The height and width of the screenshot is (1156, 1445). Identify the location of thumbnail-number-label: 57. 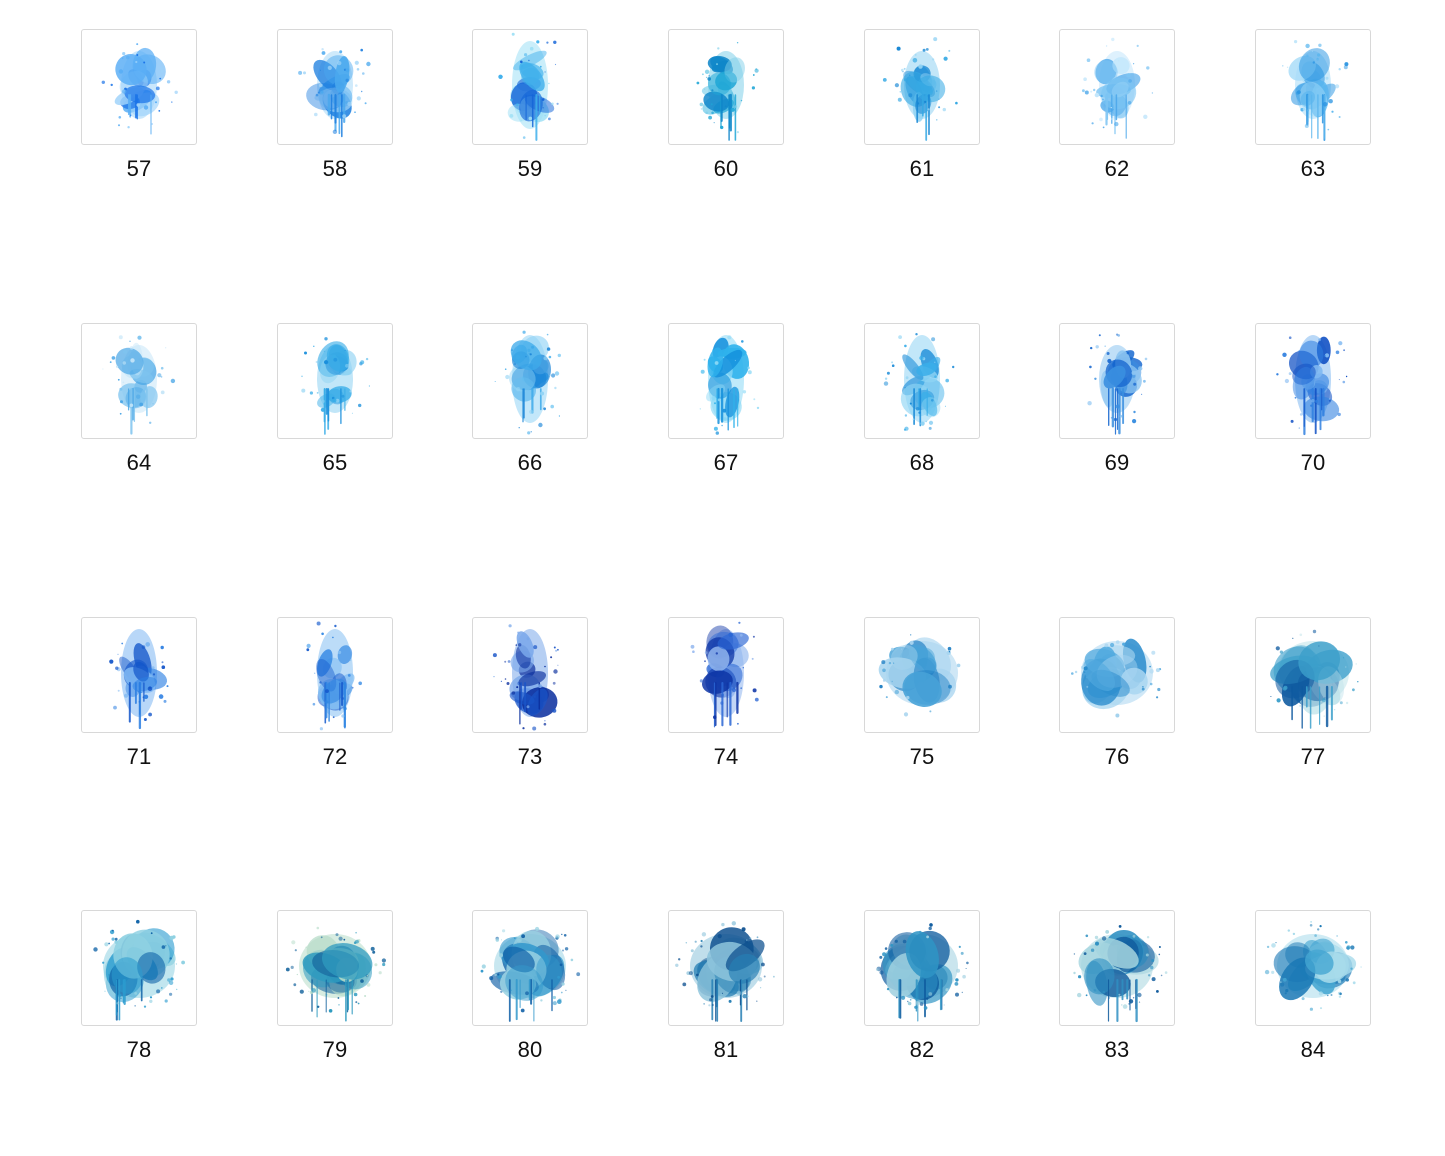
(139, 168).